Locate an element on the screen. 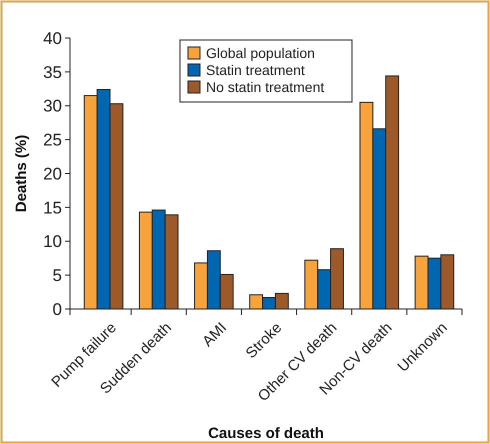 This screenshot has height=444, width=490. y-tick-label: 35 is located at coordinates (52, 72).